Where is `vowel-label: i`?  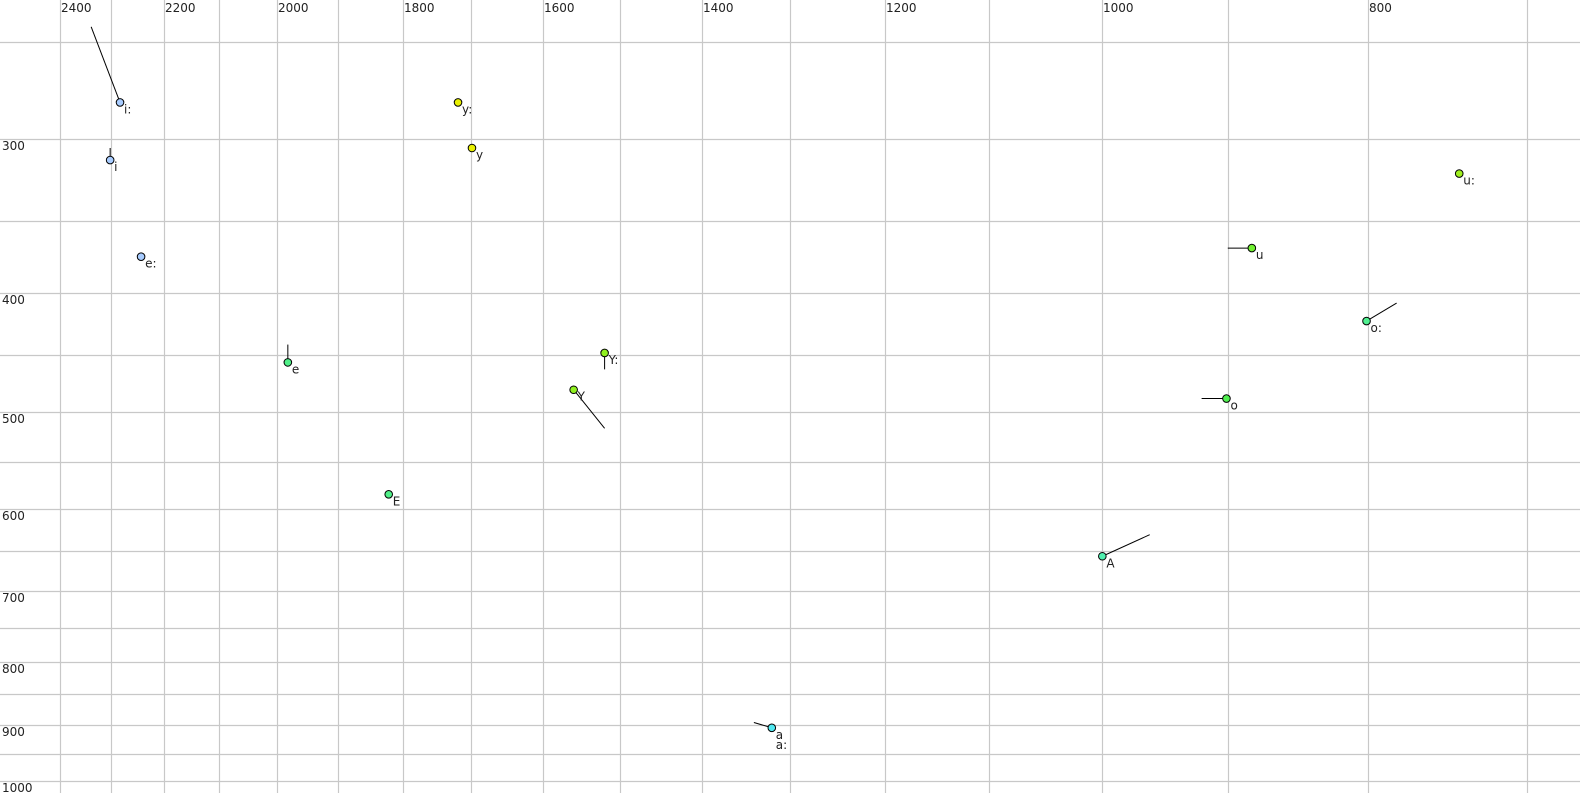 vowel-label: i is located at coordinates (115, 167).